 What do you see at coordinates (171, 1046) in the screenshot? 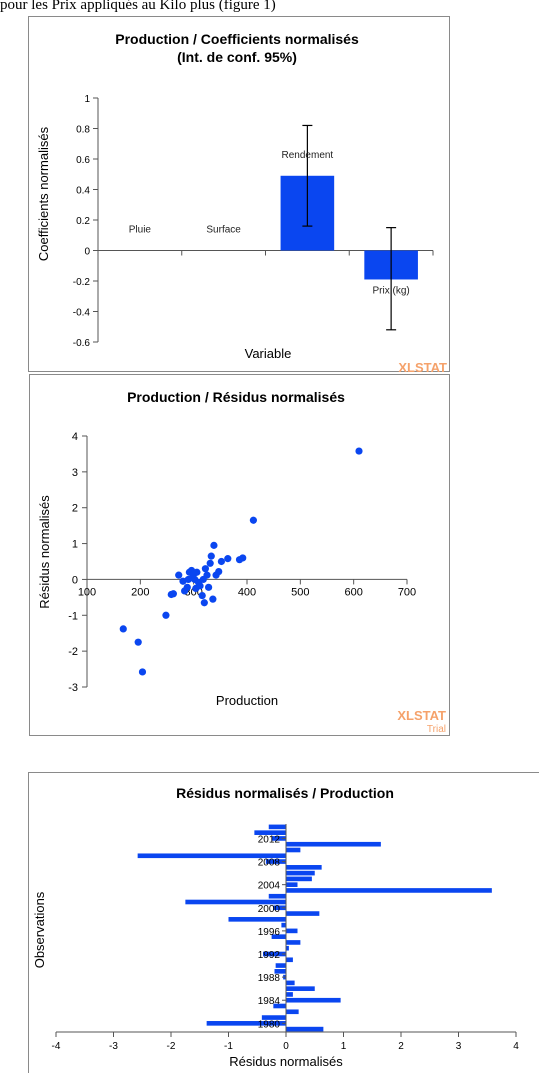
I see `x-tick-label: -2` at bounding box center [171, 1046].